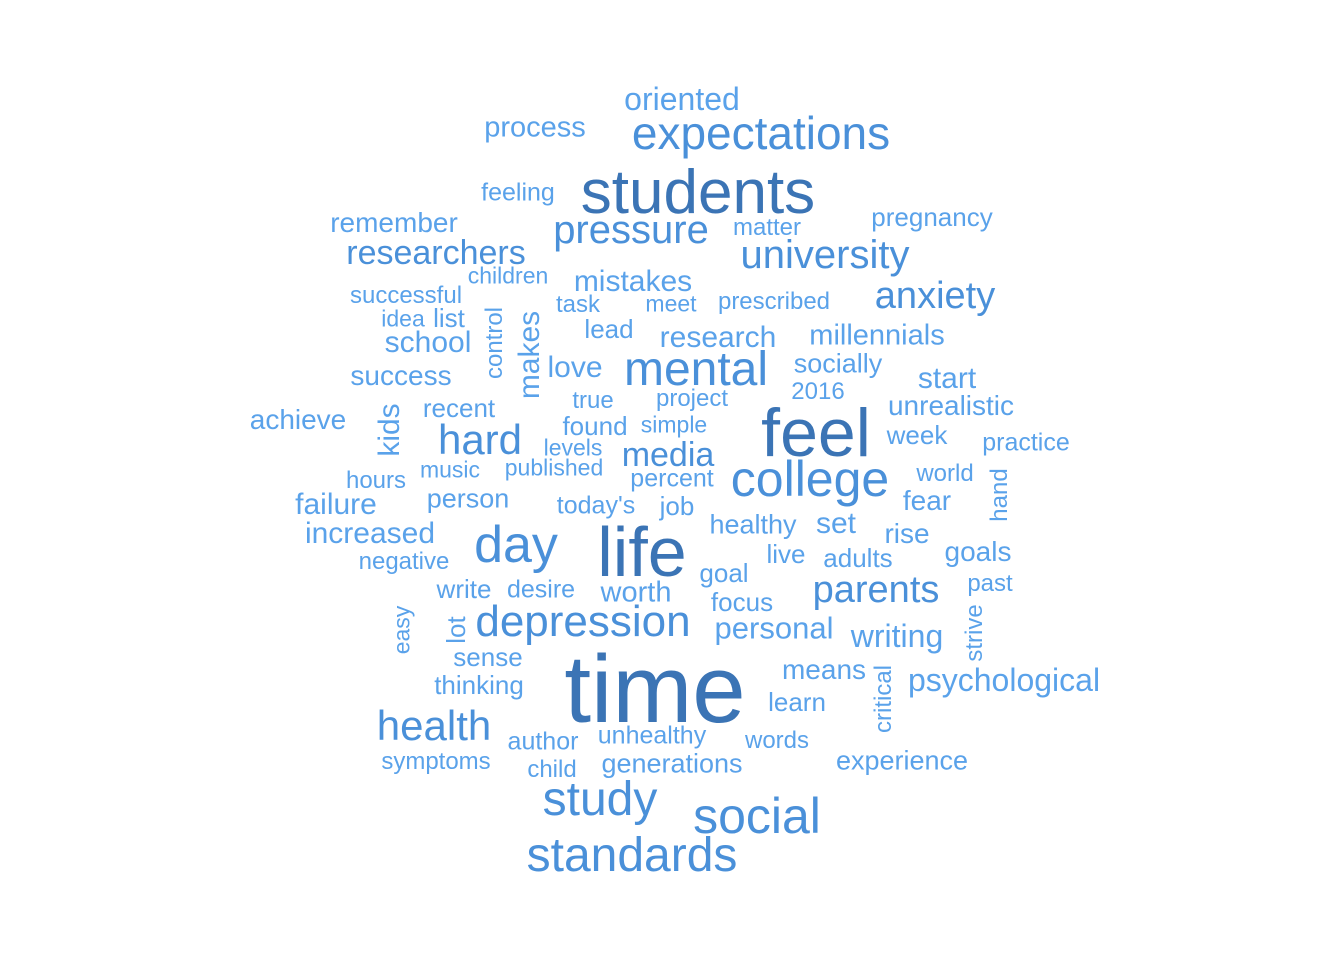 This screenshot has height=960, width=1344. What do you see at coordinates (541, 589) in the screenshot?
I see `word-desire: desire` at bounding box center [541, 589].